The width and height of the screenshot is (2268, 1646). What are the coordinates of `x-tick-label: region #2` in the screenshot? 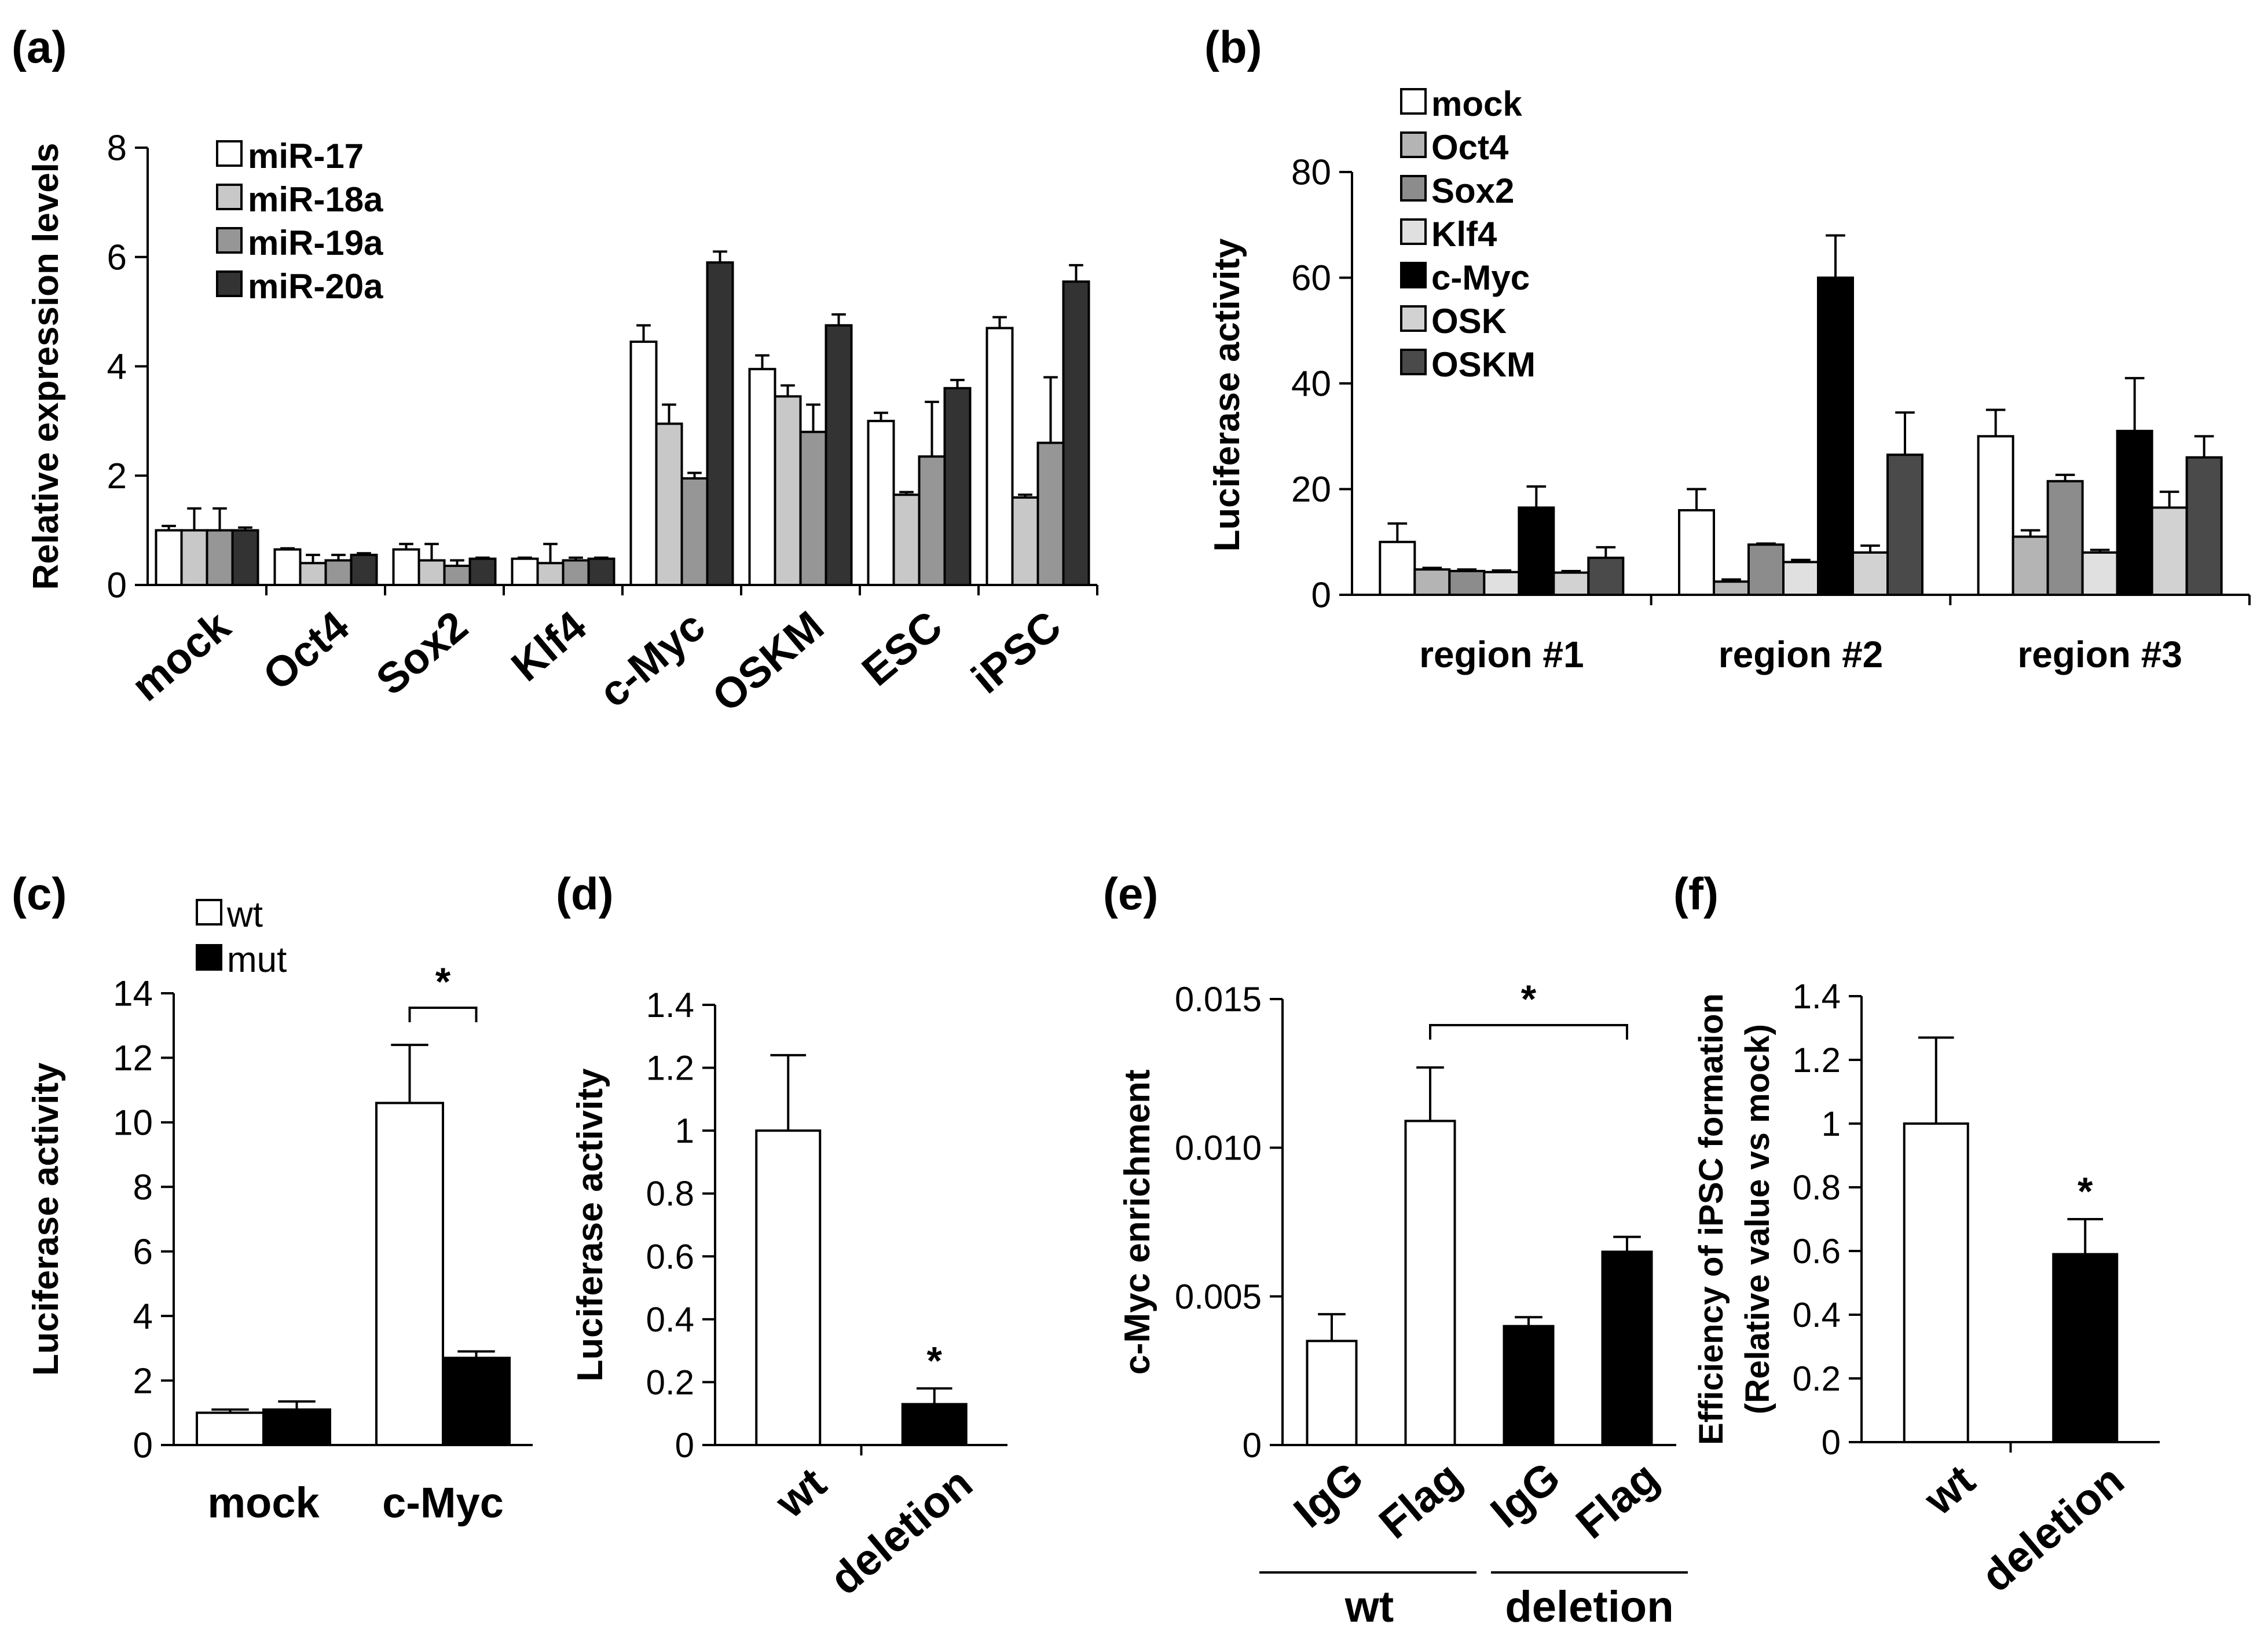 It's located at (1801, 655).